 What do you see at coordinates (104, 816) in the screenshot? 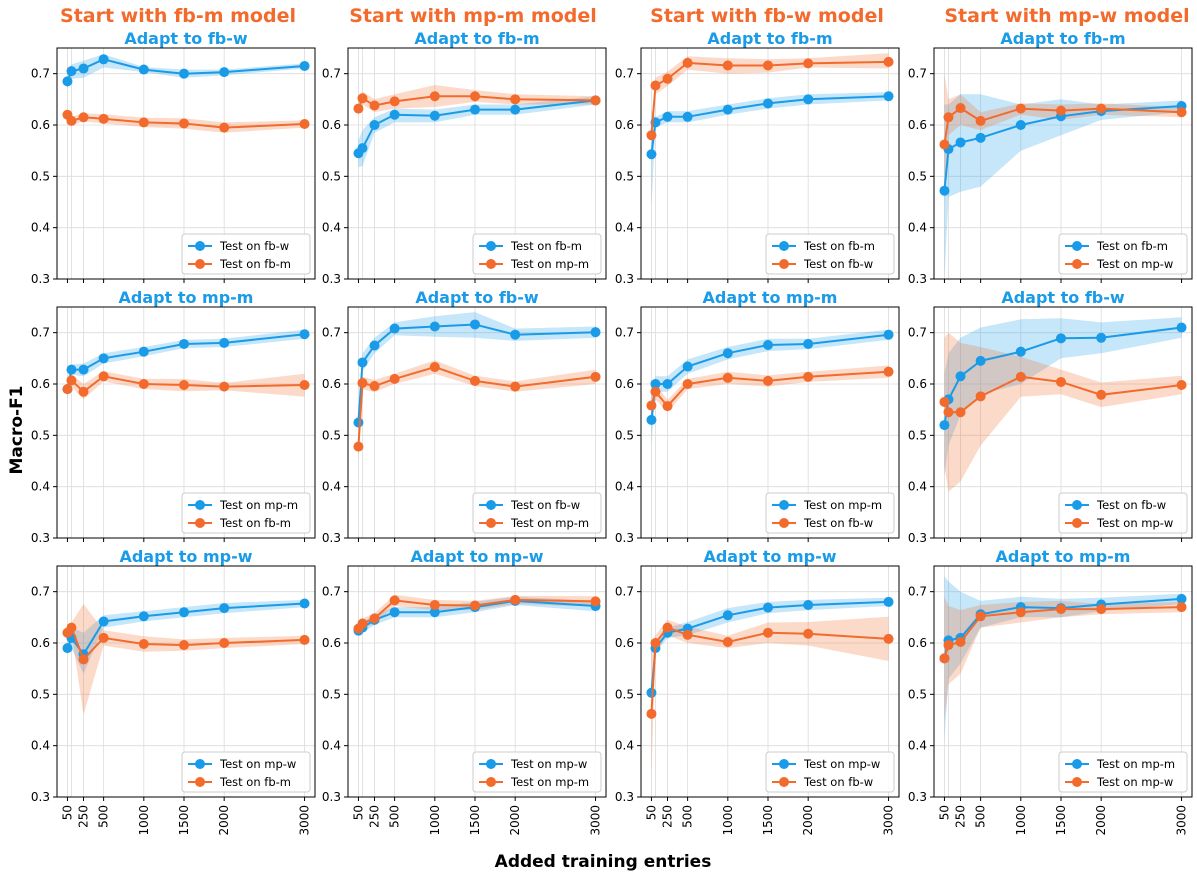
I see `x-tick-label: 500` at bounding box center [104, 816].